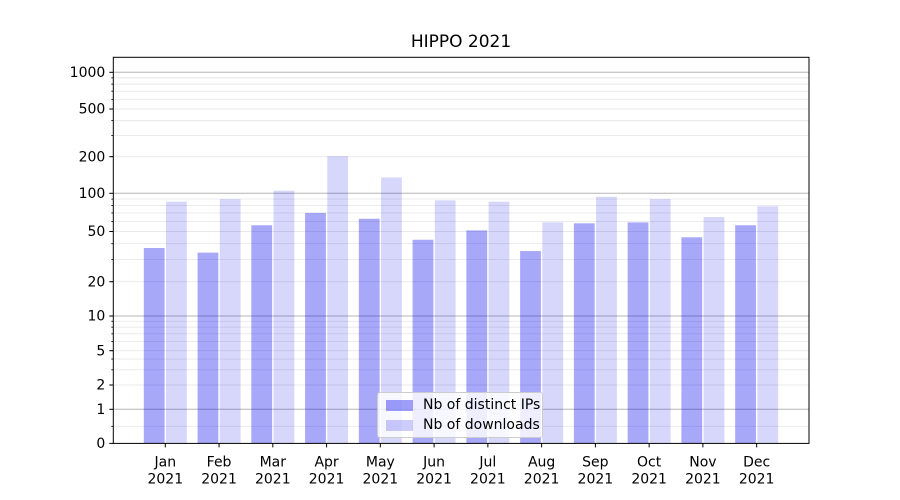  I want to click on y-tick-label: 500, so click(92, 110).